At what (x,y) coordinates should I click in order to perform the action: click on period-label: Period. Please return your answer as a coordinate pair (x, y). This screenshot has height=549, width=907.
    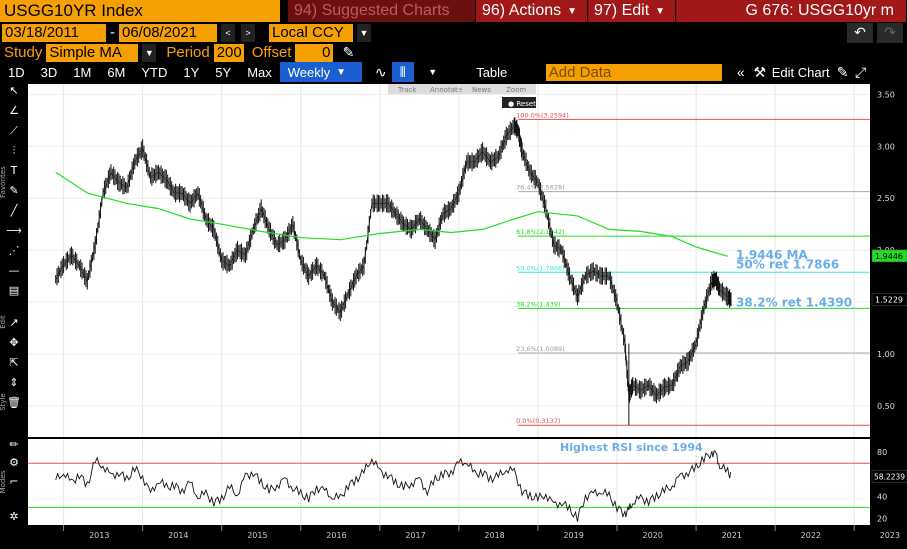
    Looking at the image, I should click on (188, 52).